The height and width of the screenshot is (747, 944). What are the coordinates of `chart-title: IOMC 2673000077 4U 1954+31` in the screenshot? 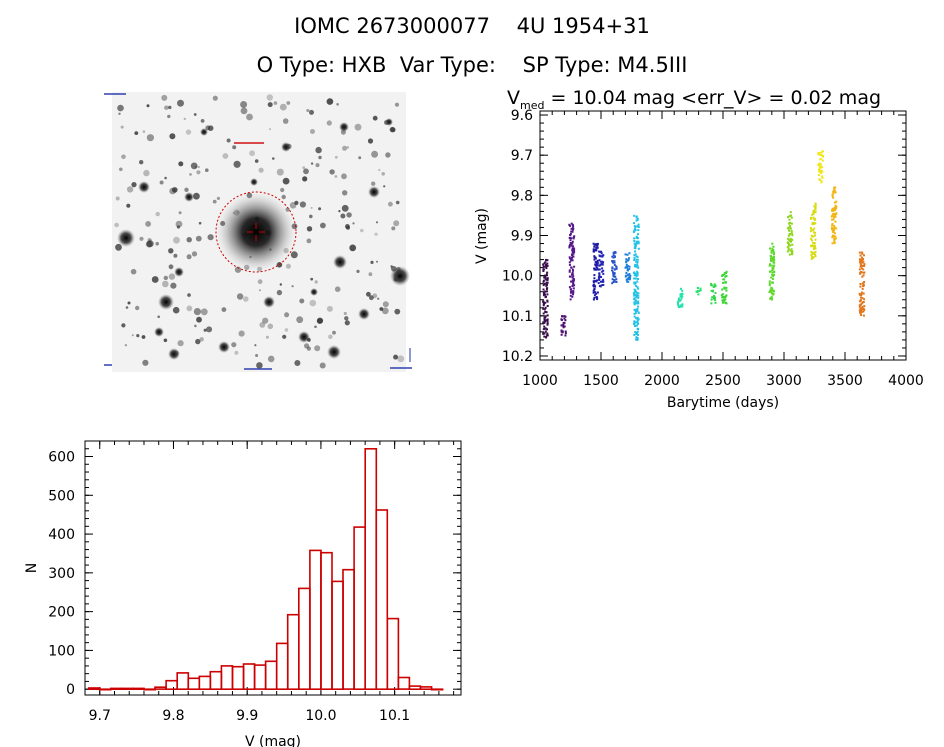 It's located at (472, 26).